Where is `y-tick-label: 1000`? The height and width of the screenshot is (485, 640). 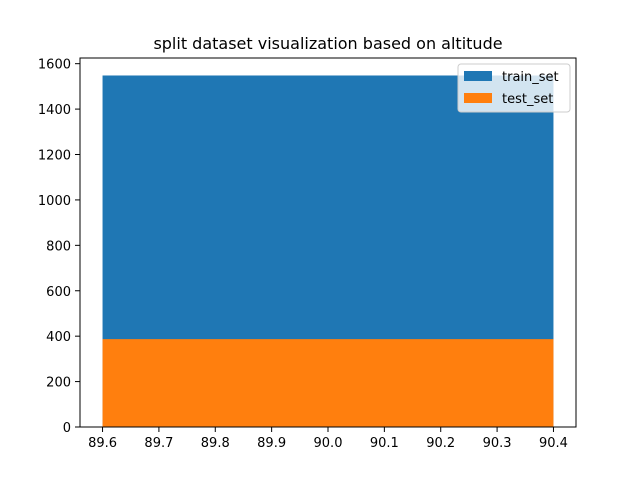
y-tick-label: 1000 is located at coordinates (54, 201).